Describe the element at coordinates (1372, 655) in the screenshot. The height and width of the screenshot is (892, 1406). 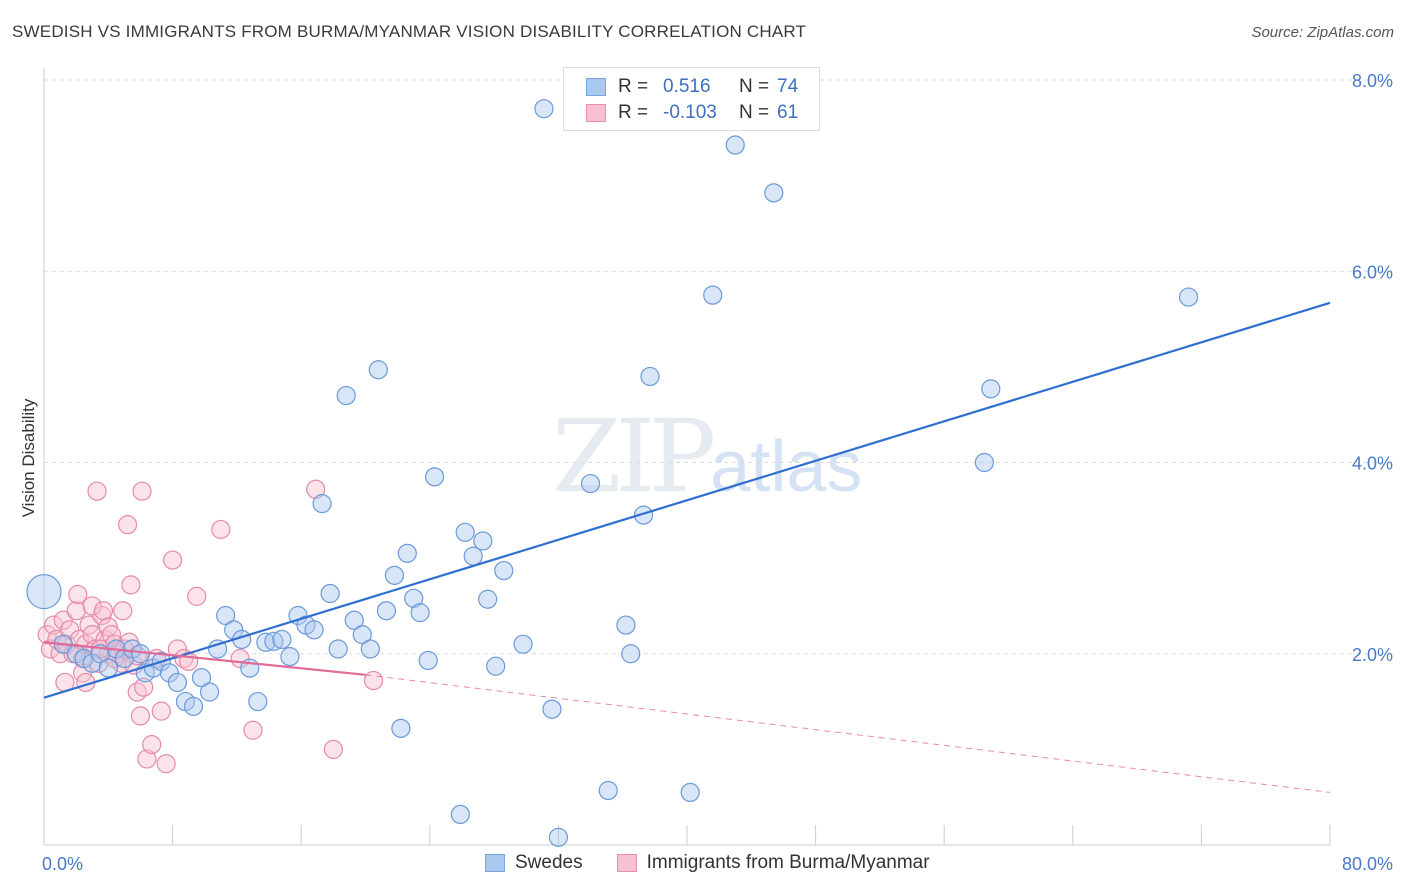
I see `y-tick-label: 2.0%` at that location.